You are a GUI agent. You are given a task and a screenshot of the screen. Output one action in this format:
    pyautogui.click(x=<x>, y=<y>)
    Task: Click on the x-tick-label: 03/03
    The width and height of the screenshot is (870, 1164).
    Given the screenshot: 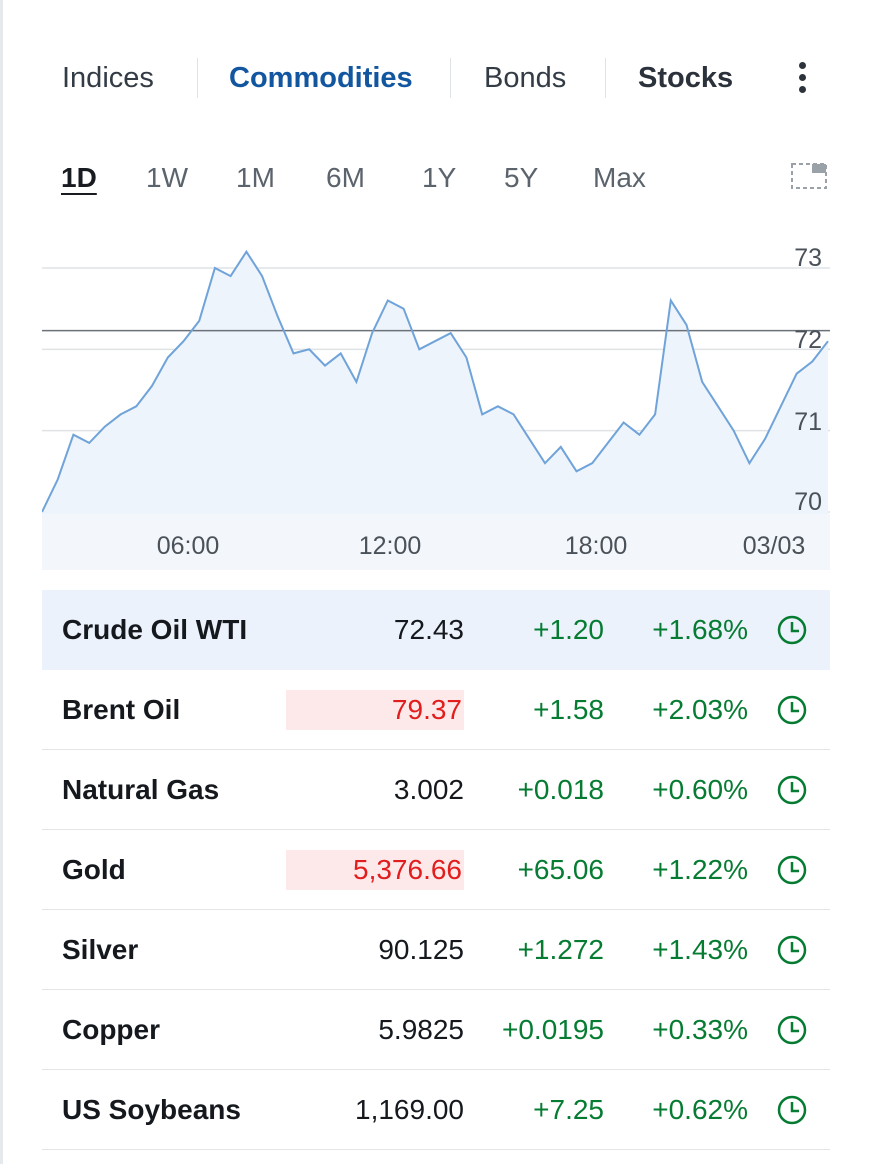 What is the action you would take?
    pyautogui.click(x=774, y=546)
    